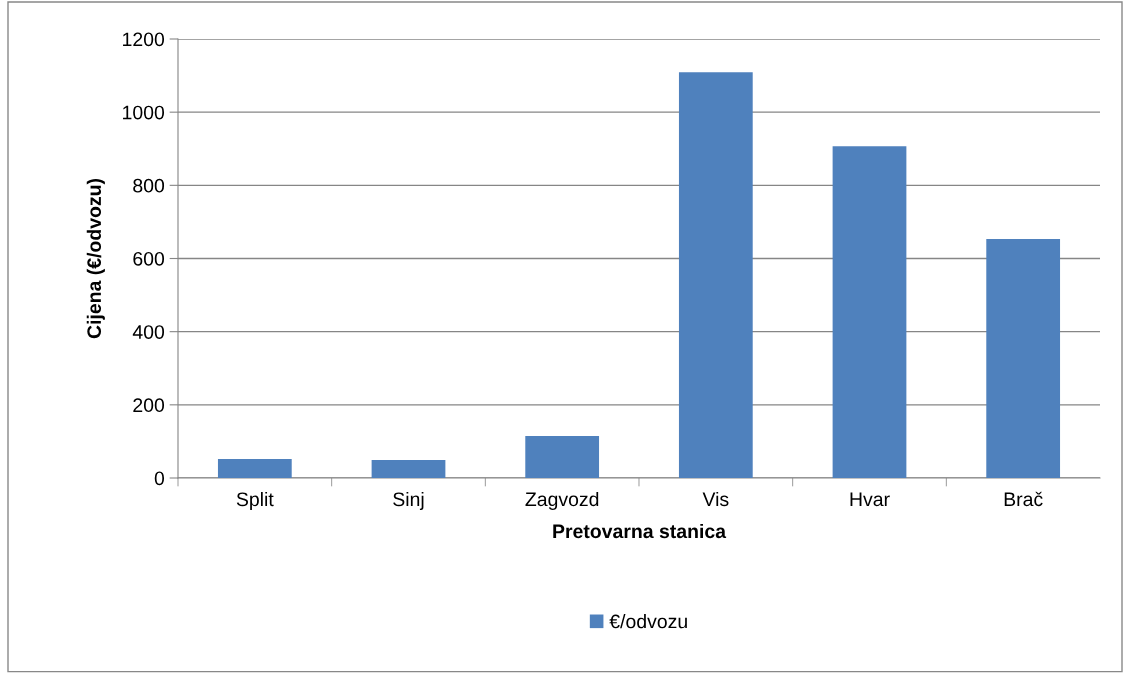 The height and width of the screenshot is (673, 1124). I want to click on x-axis-title: Pretovarna stanica, so click(640, 531).